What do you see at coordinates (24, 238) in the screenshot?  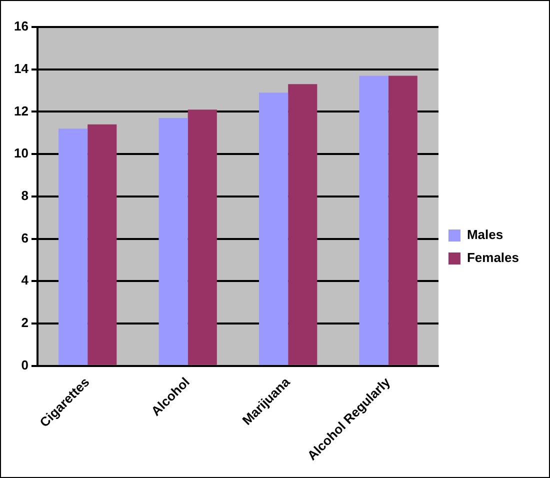 I see `y-tick-label: 6` at bounding box center [24, 238].